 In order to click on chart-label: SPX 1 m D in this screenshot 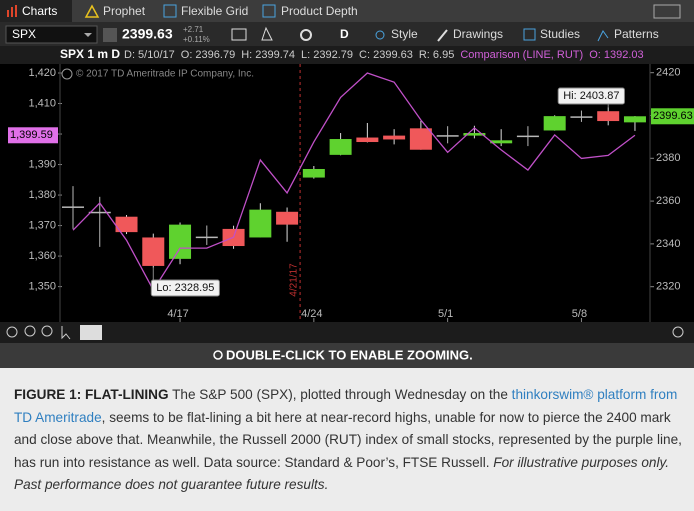, I will do `click(90, 54)`.